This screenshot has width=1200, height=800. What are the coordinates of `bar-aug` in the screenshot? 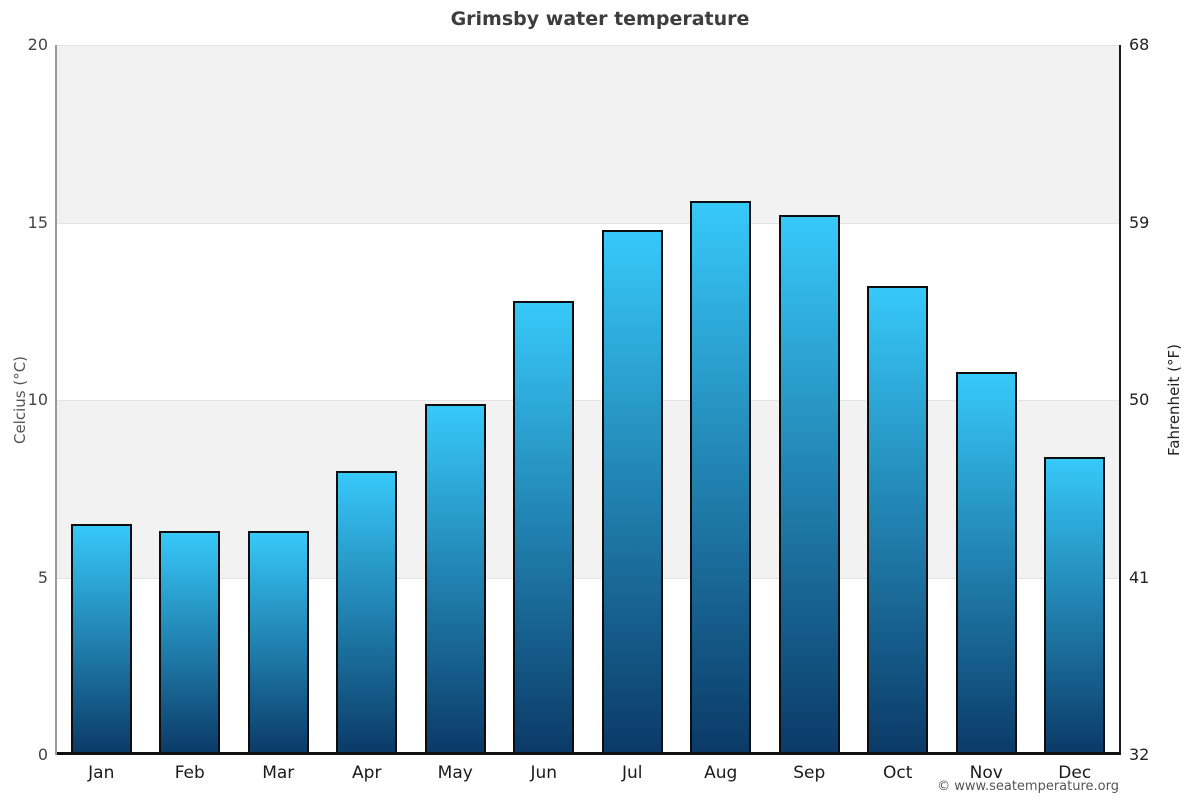 It's located at (721, 478).